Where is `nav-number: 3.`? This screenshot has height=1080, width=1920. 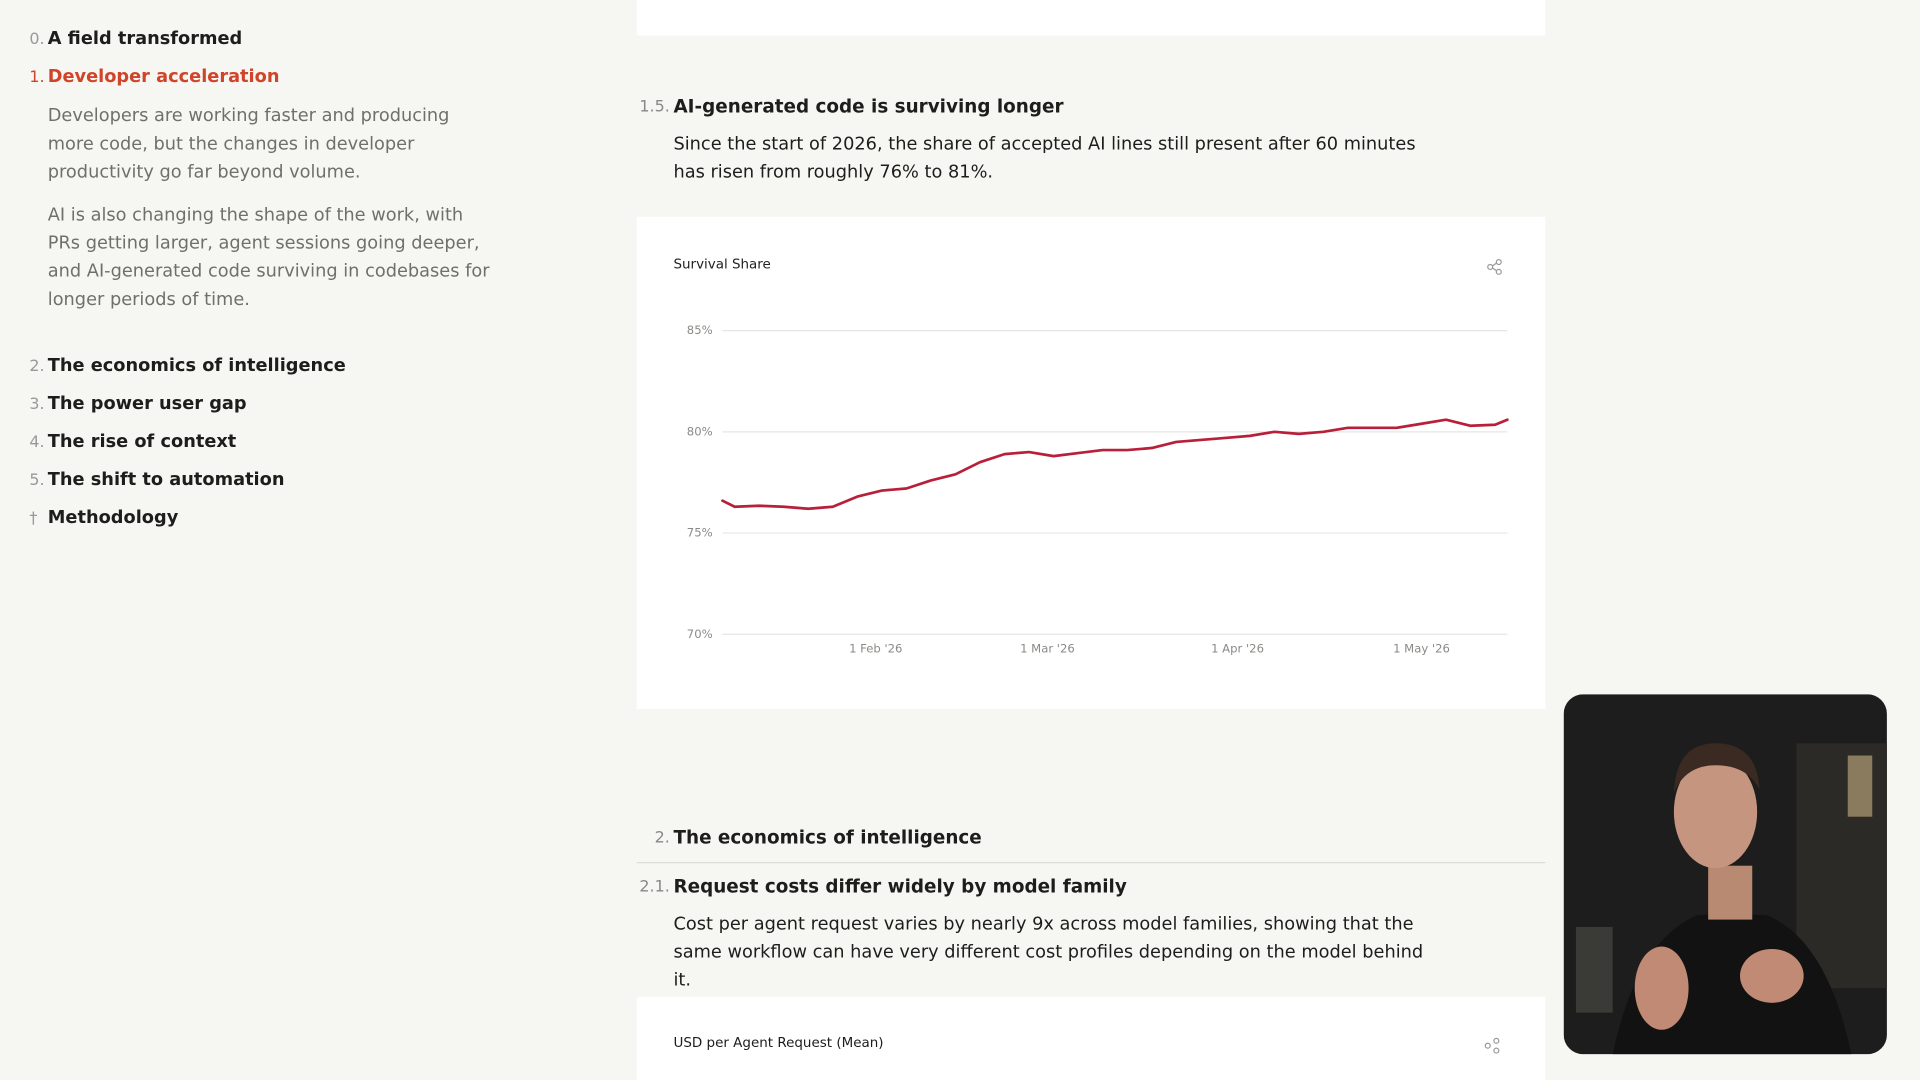
nav-number: 3. is located at coordinates (37, 404).